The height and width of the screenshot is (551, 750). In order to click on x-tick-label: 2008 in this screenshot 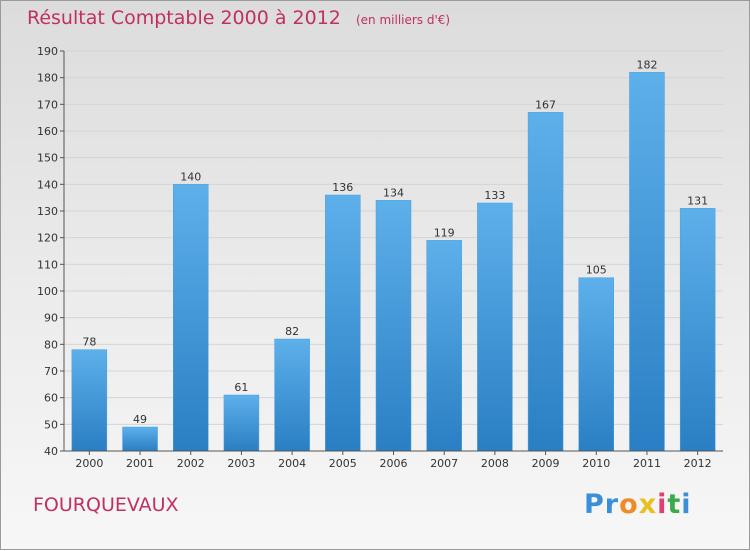, I will do `click(495, 463)`.